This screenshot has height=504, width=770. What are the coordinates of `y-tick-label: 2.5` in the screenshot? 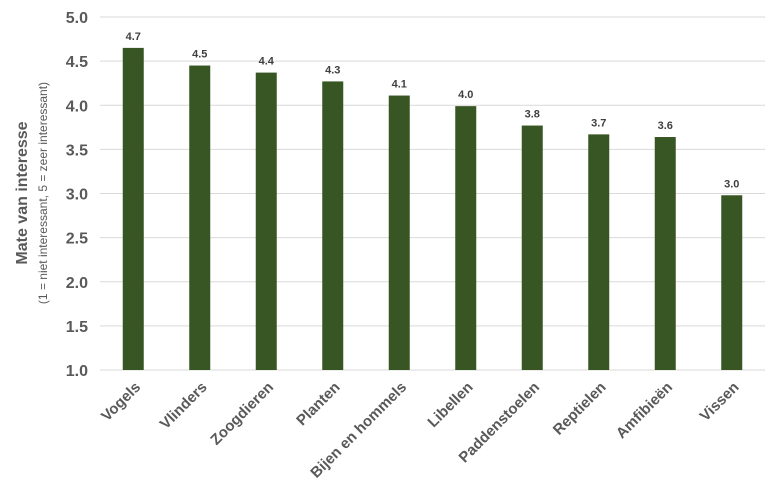 It's located at (77, 239).